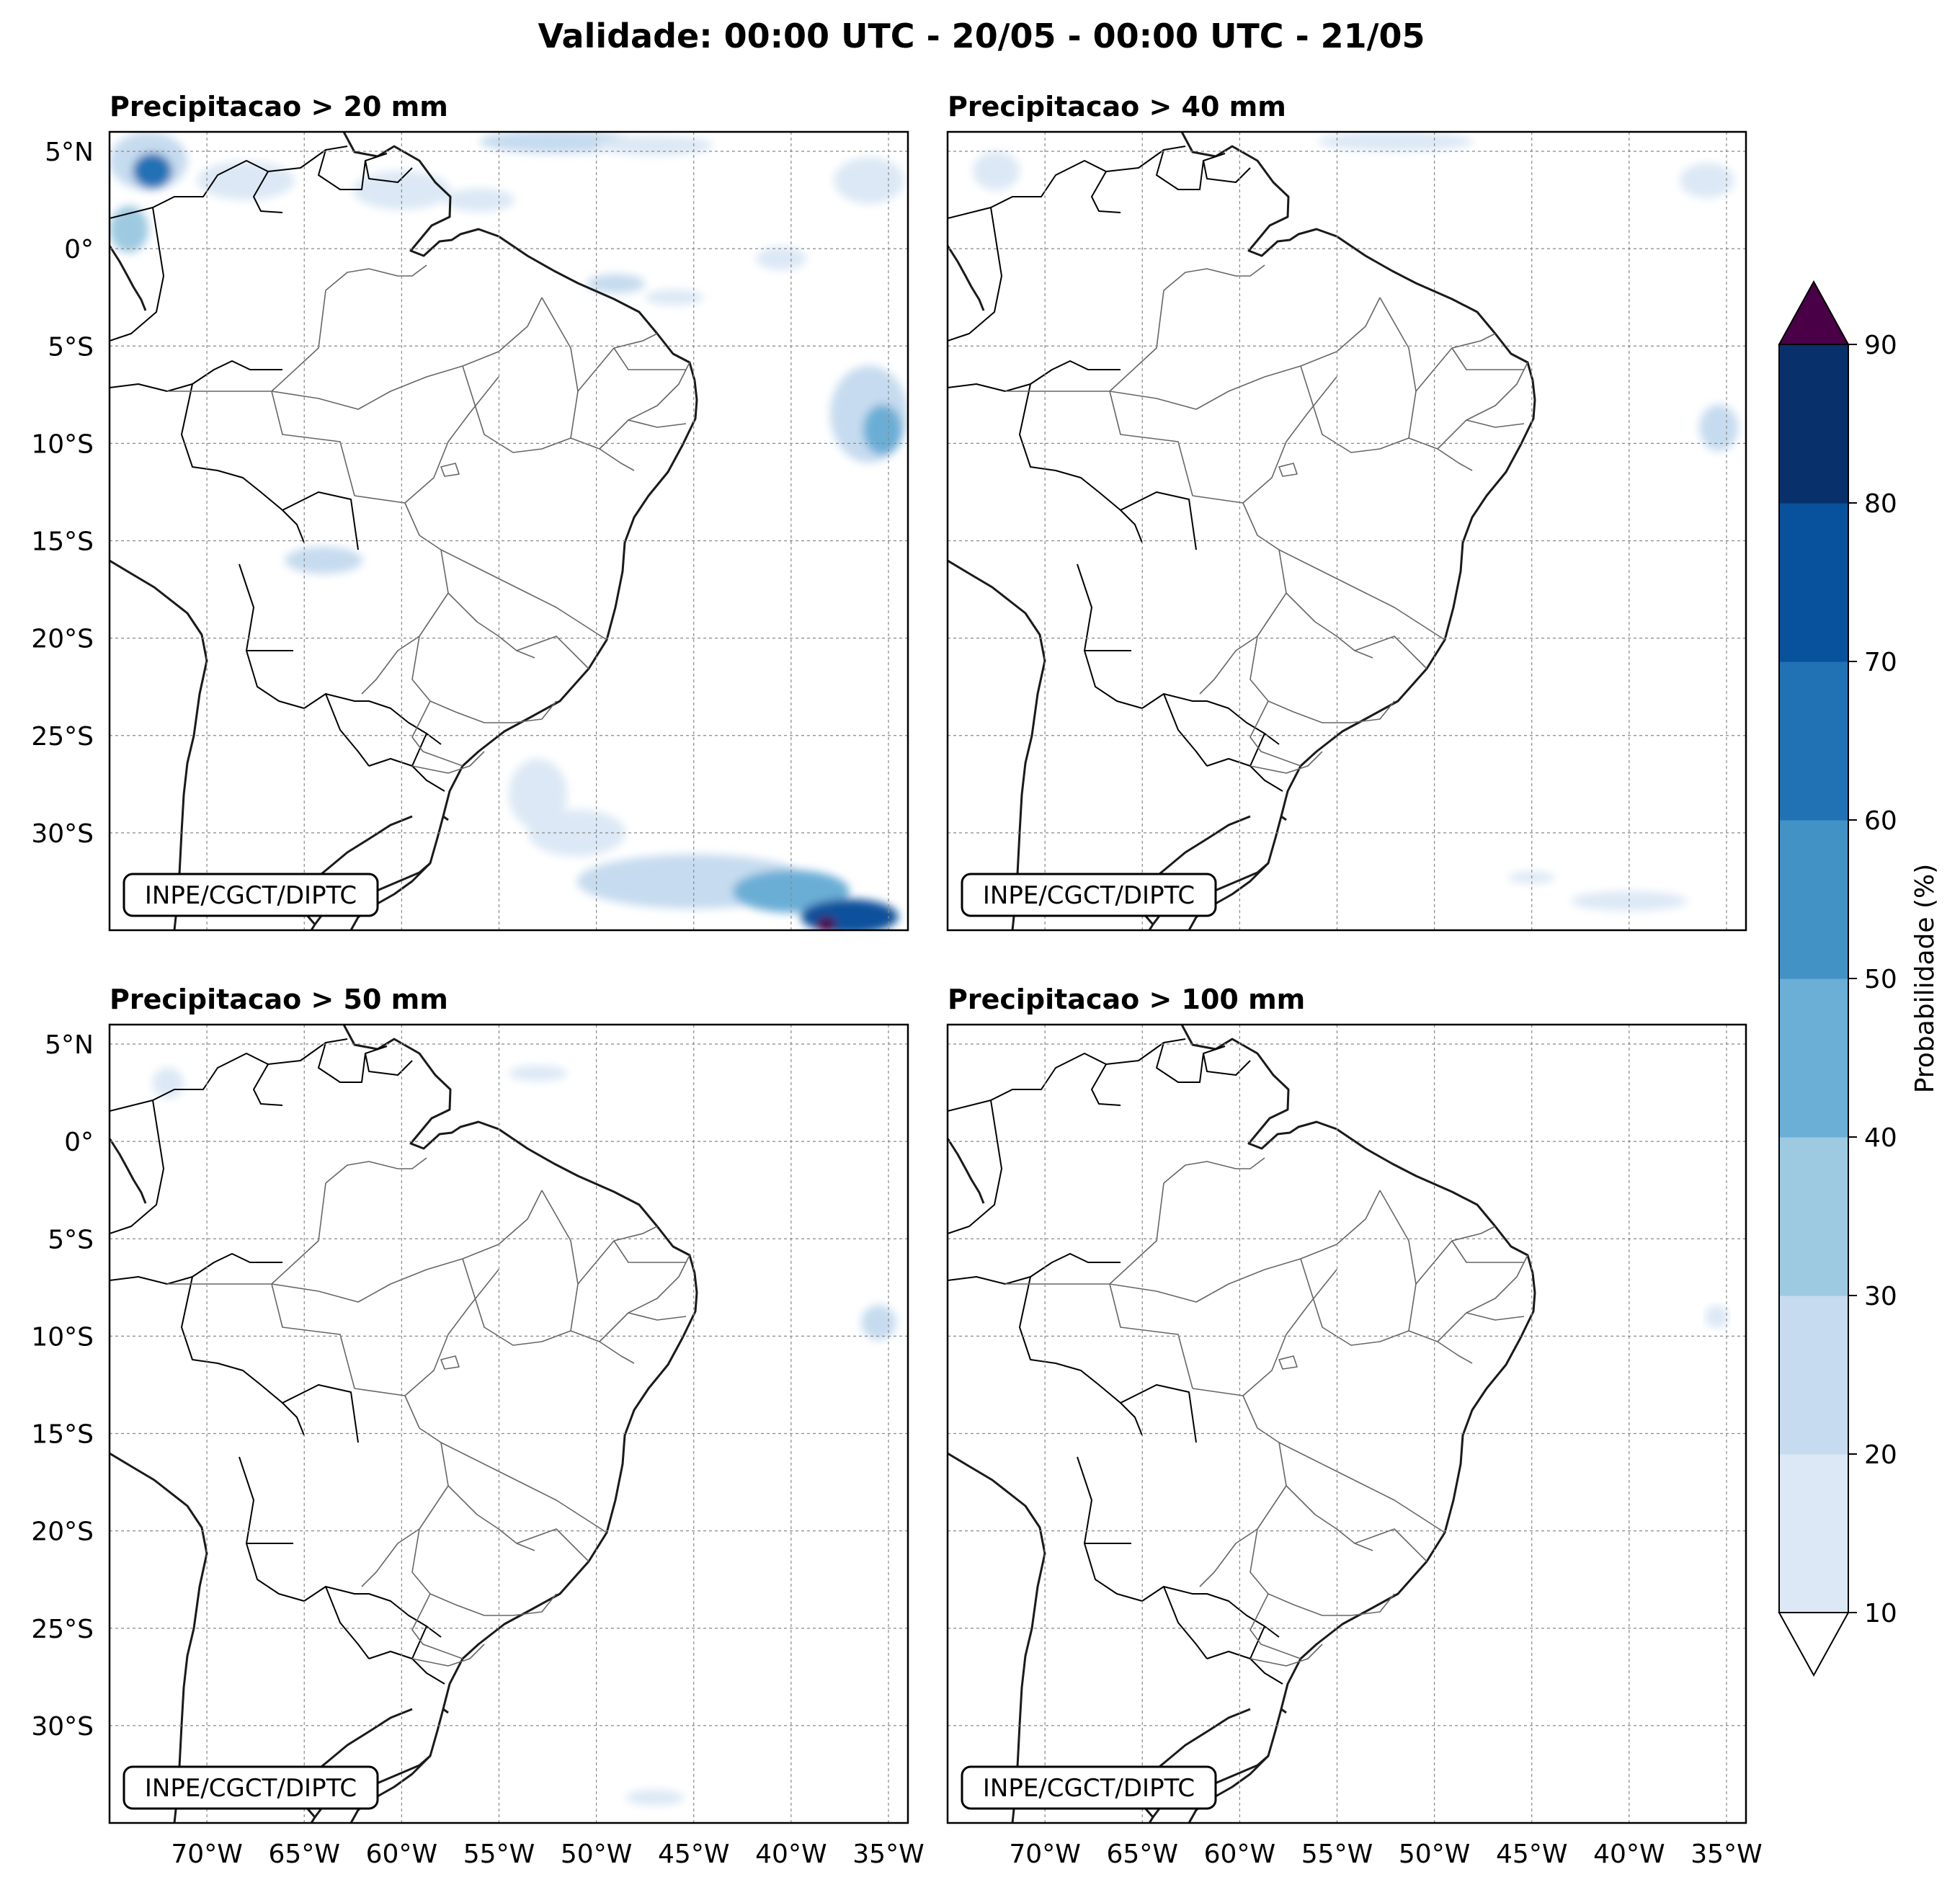 Image resolution: width=1960 pixels, height=1877 pixels. I want to click on colorbar-tick-label: 50, so click(1880, 979).